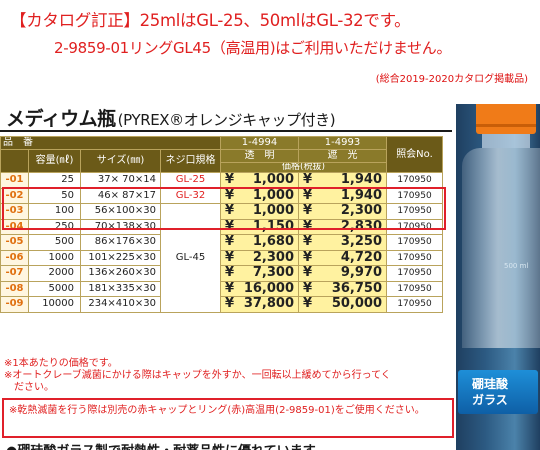  I want to click on row-capacity: 250, so click(54, 226).